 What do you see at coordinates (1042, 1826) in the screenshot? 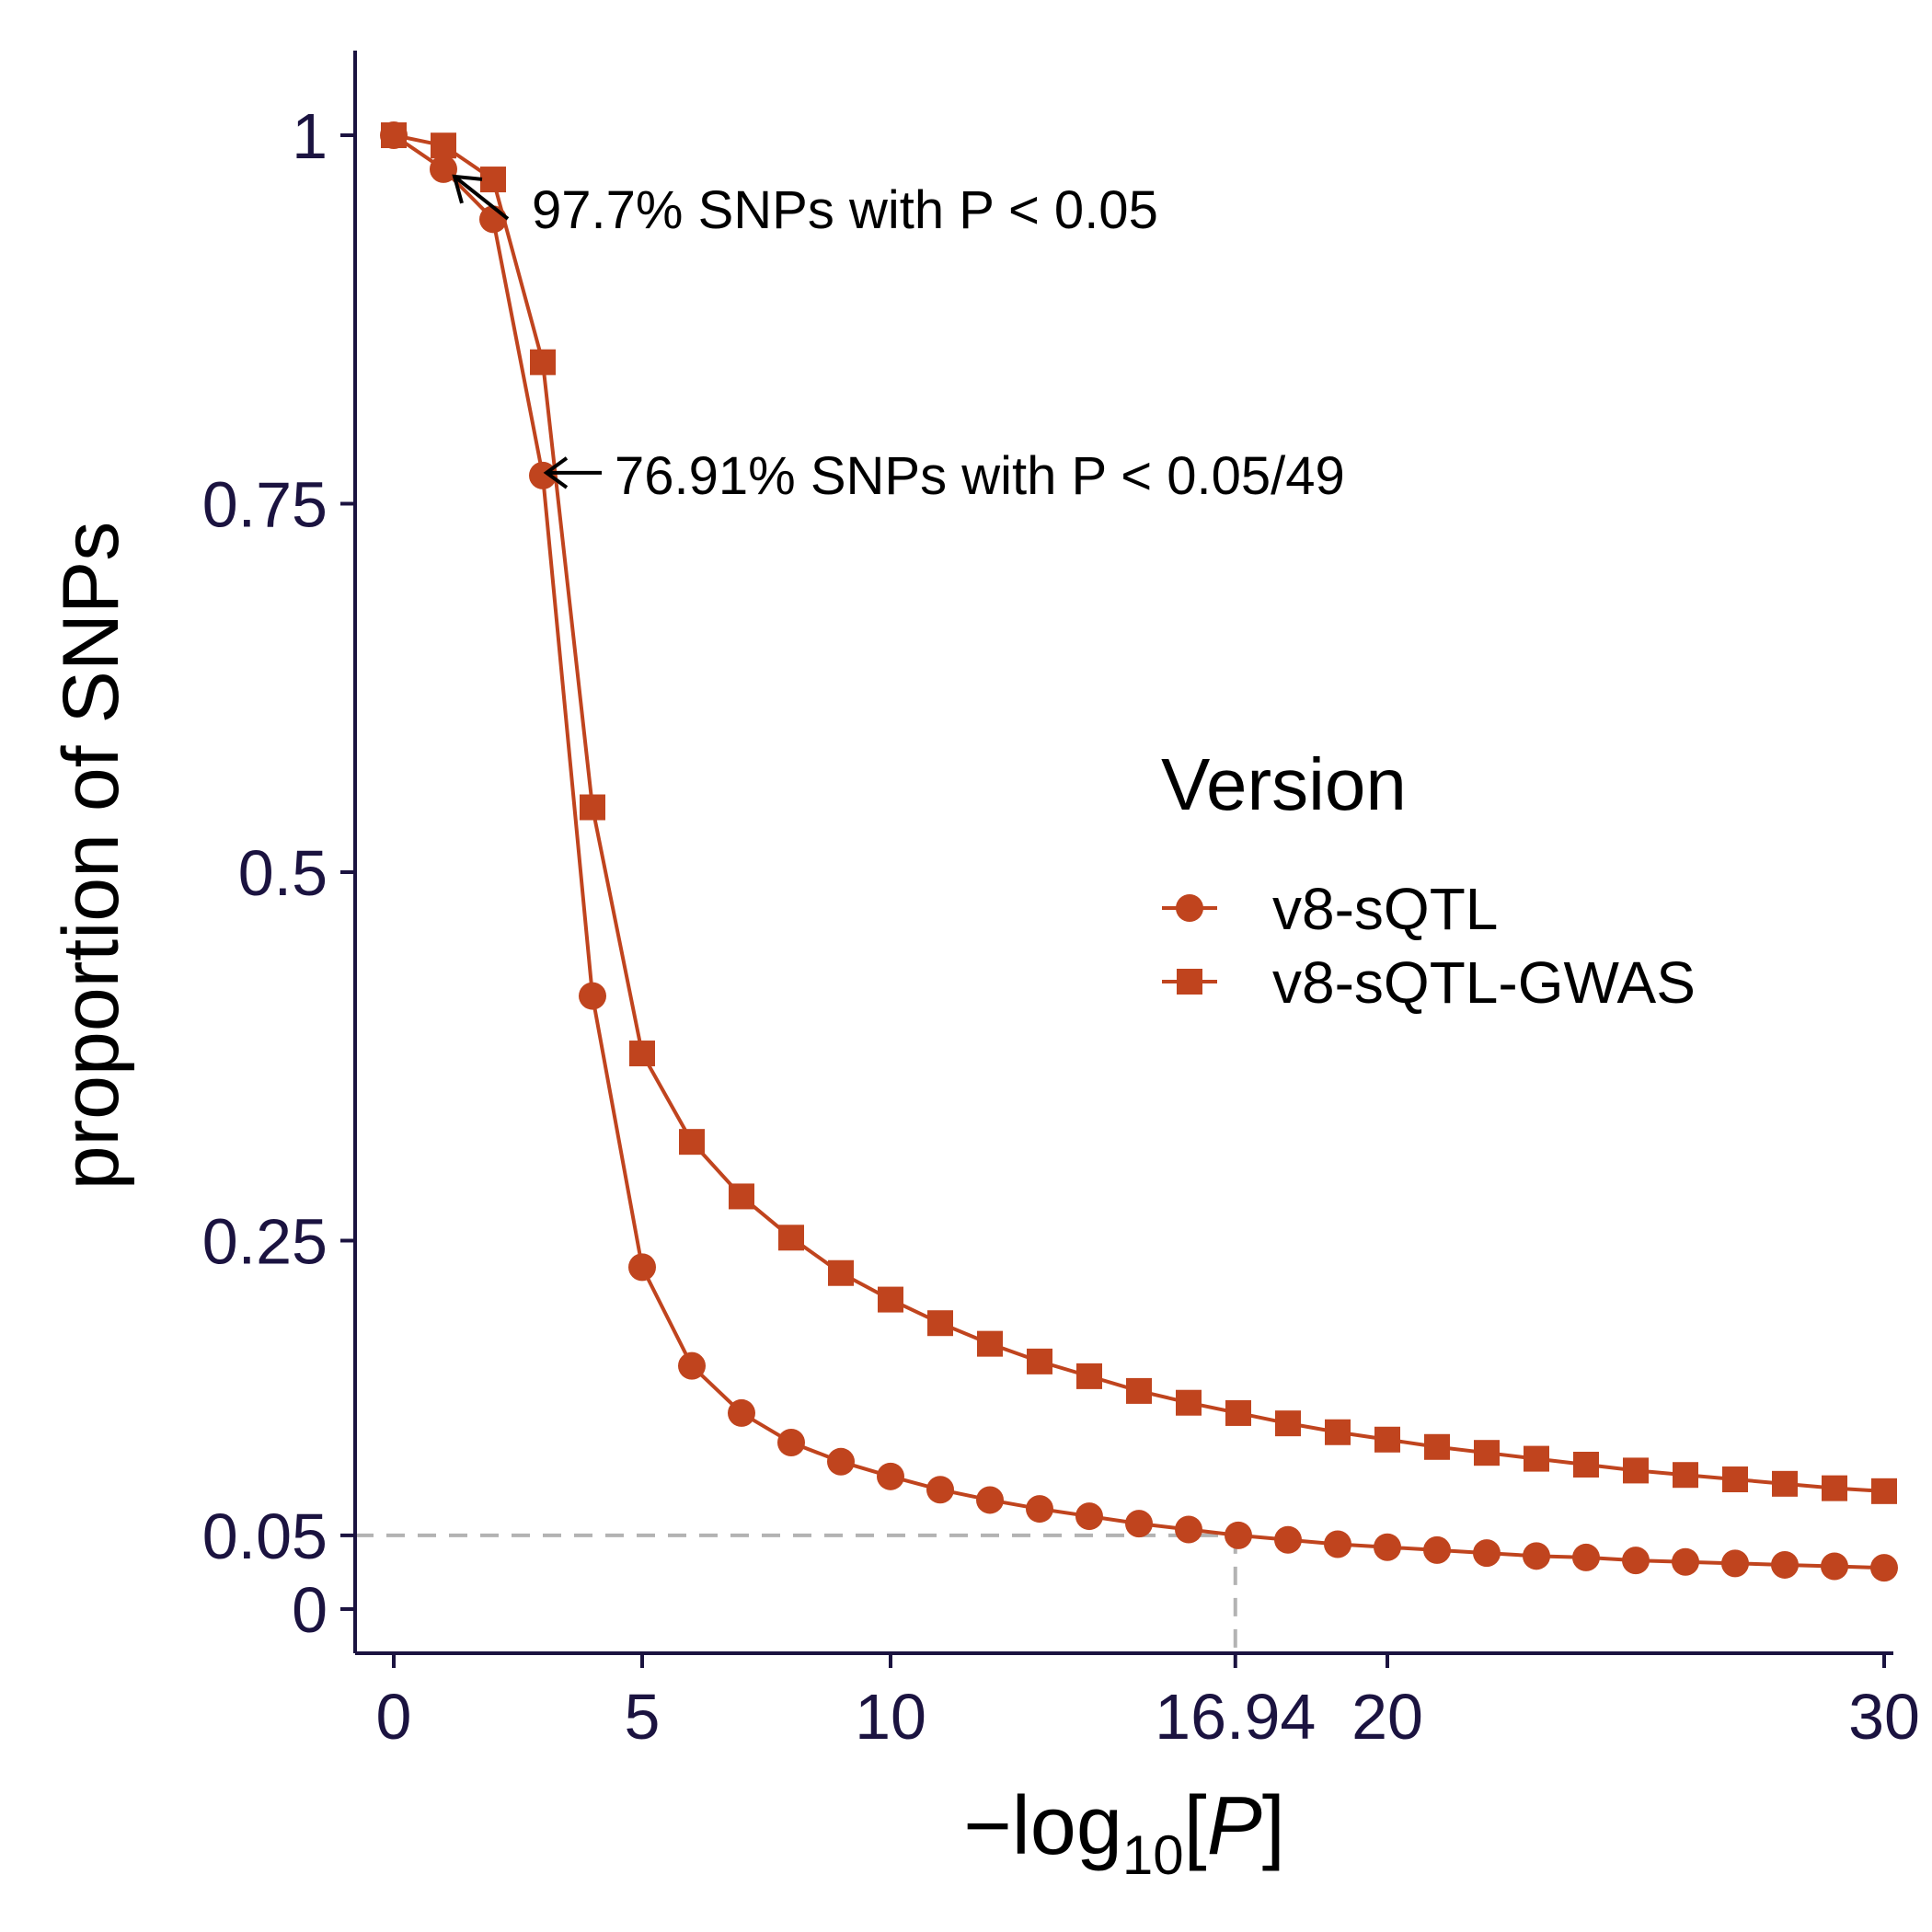
I see `x-axis-title-prefix: −log` at bounding box center [1042, 1826].